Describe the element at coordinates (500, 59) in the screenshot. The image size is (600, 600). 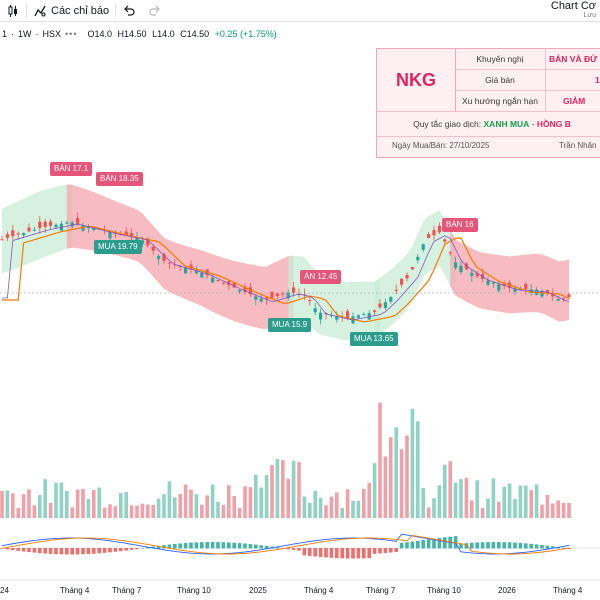
I see `recommend-label: Khuyến nghị` at that location.